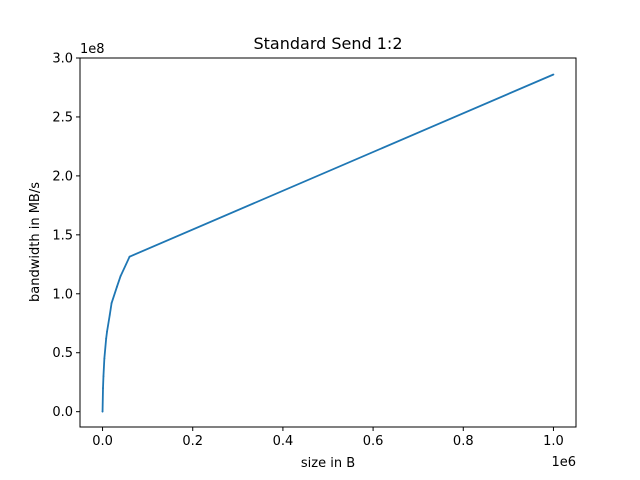  I want to click on y-axis-offset-label: 1e8, so click(92, 49).